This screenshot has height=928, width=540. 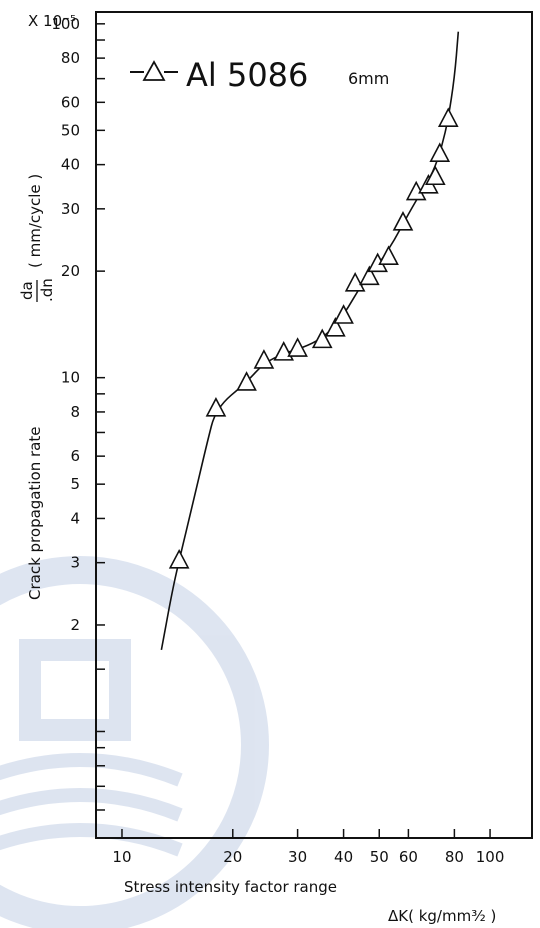 What do you see at coordinates (75, 518) in the screenshot?
I see `y-tick-label: 4` at bounding box center [75, 518].